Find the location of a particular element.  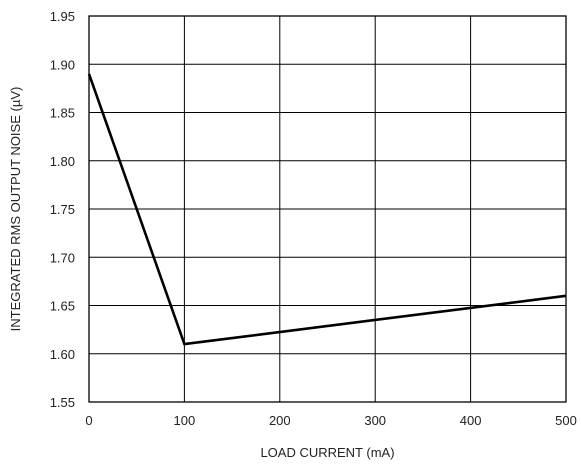

x-tick-labels: 0 100 200 300 400 500 is located at coordinates (330, 420).